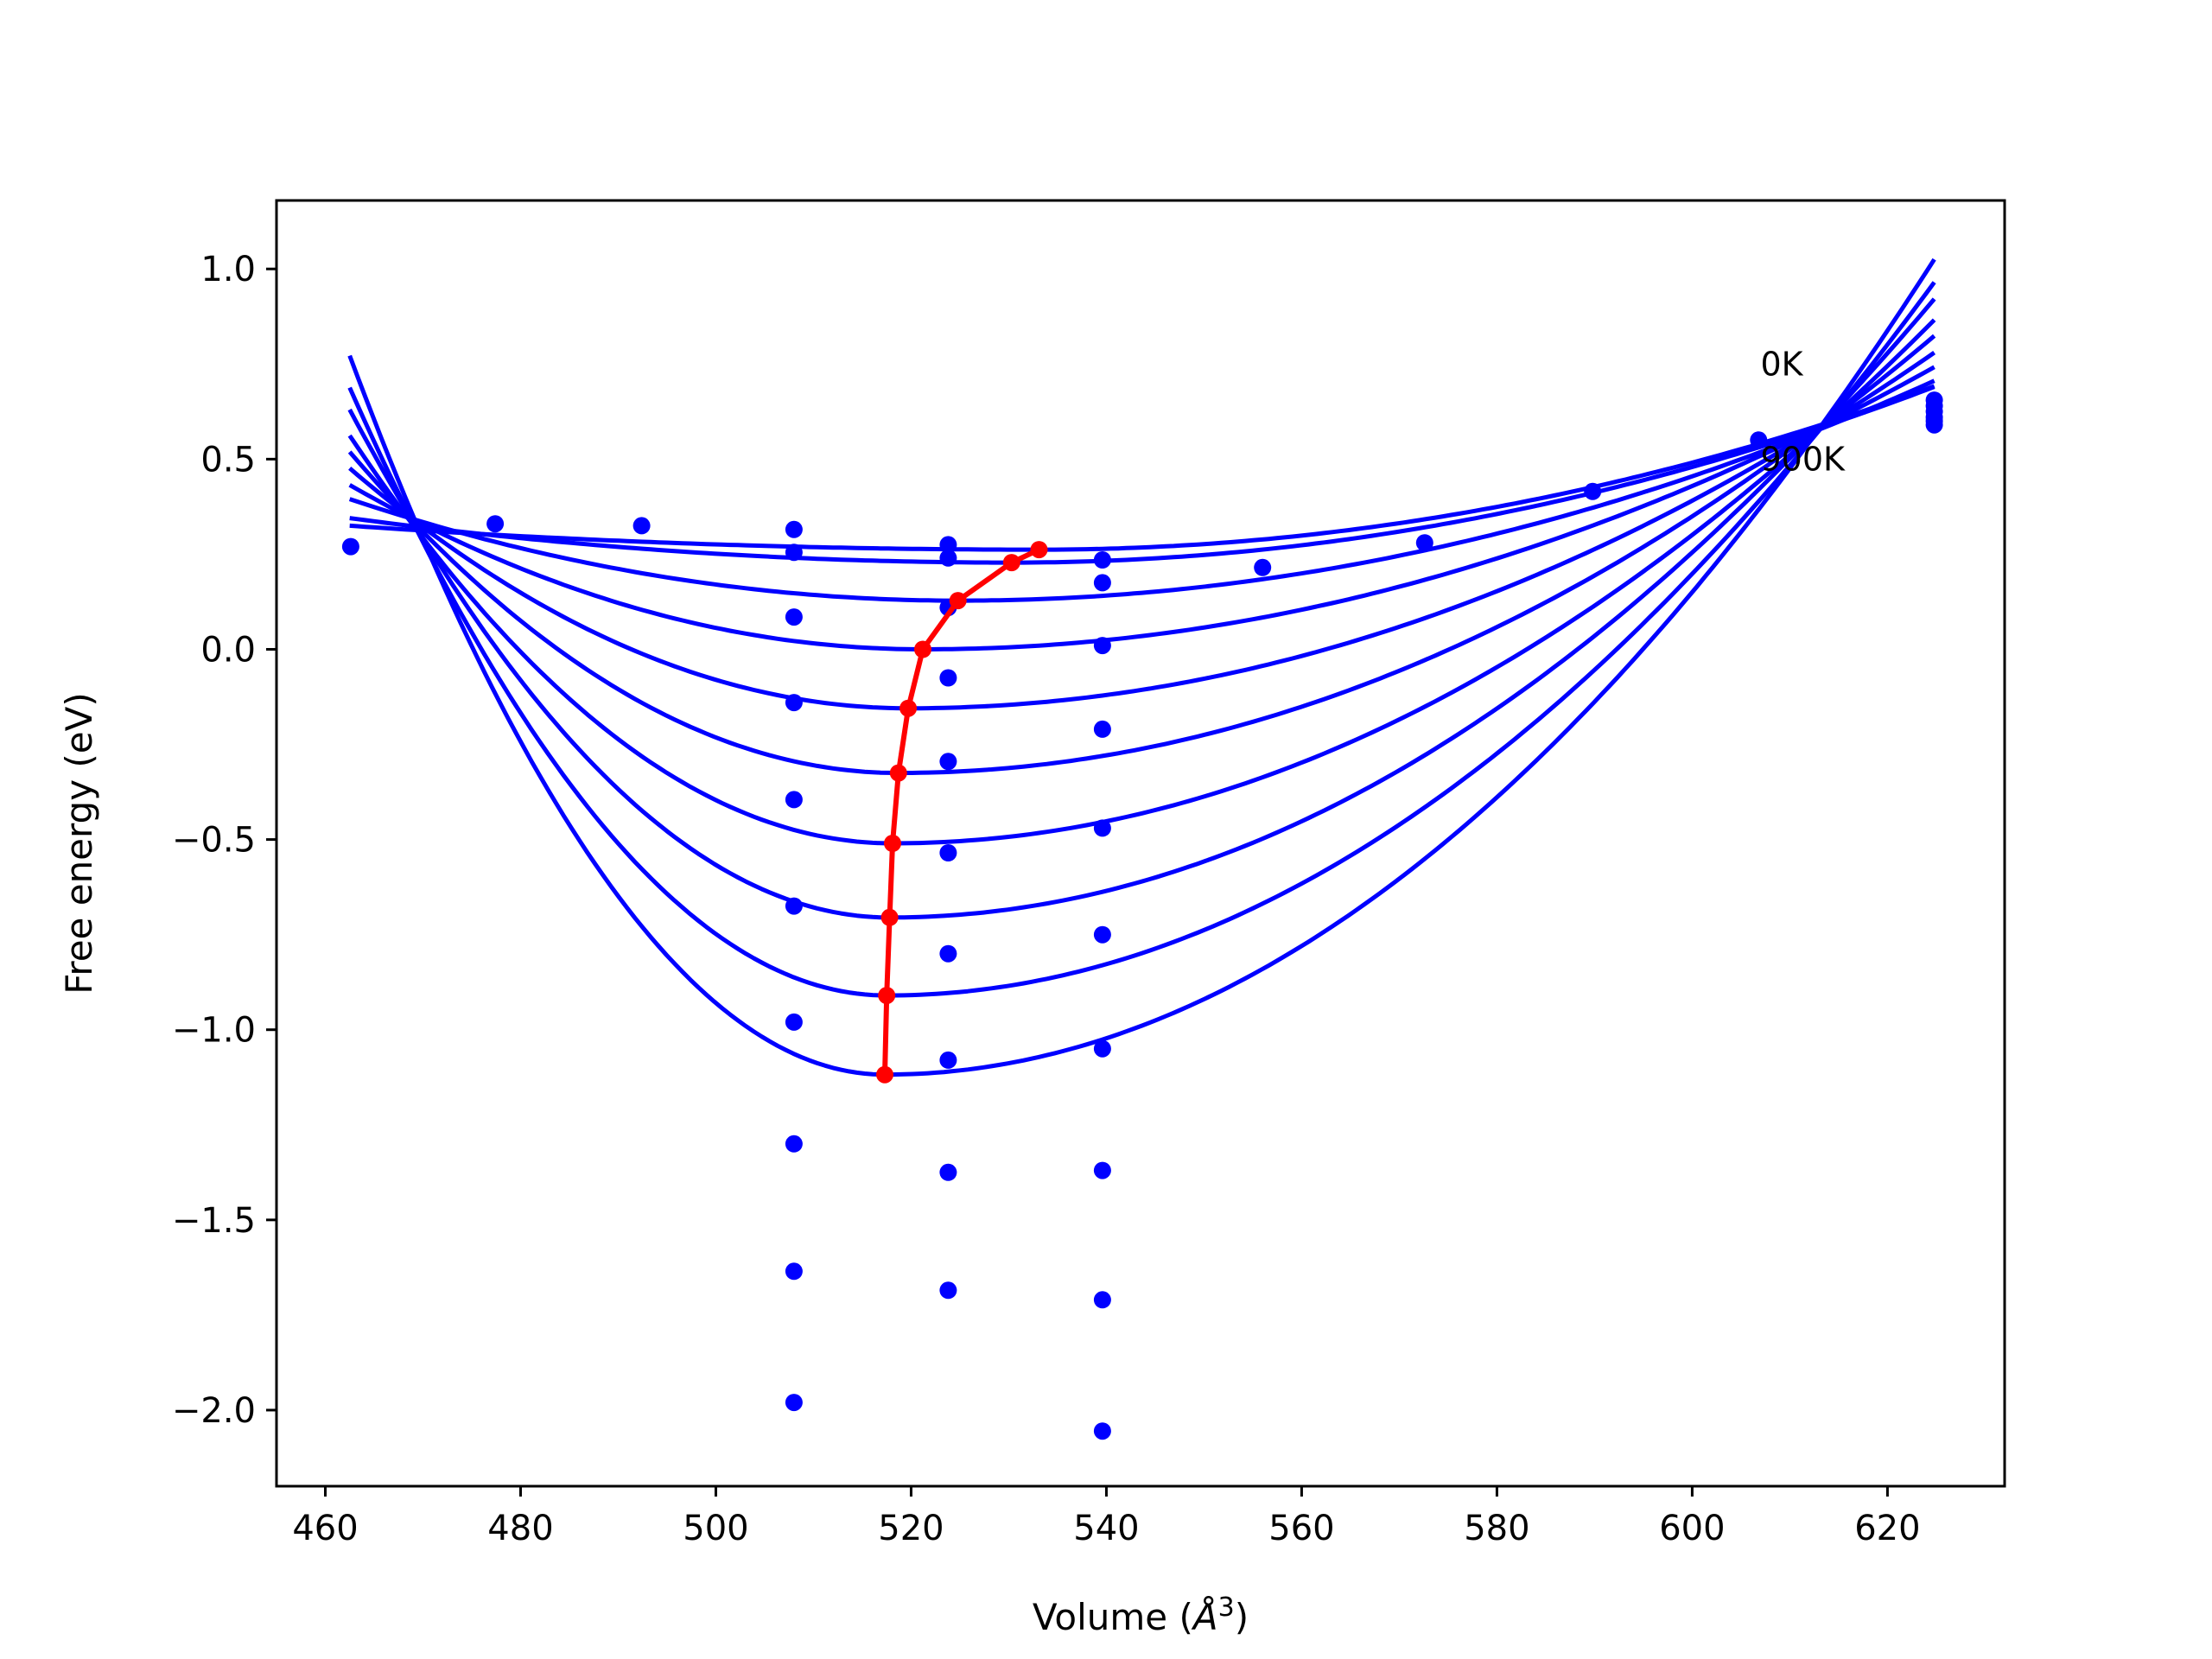  What do you see at coordinates (1496, 1528) in the screenshot?
I see `x-tick-label: 580` at bounding box center [1496, 1528].